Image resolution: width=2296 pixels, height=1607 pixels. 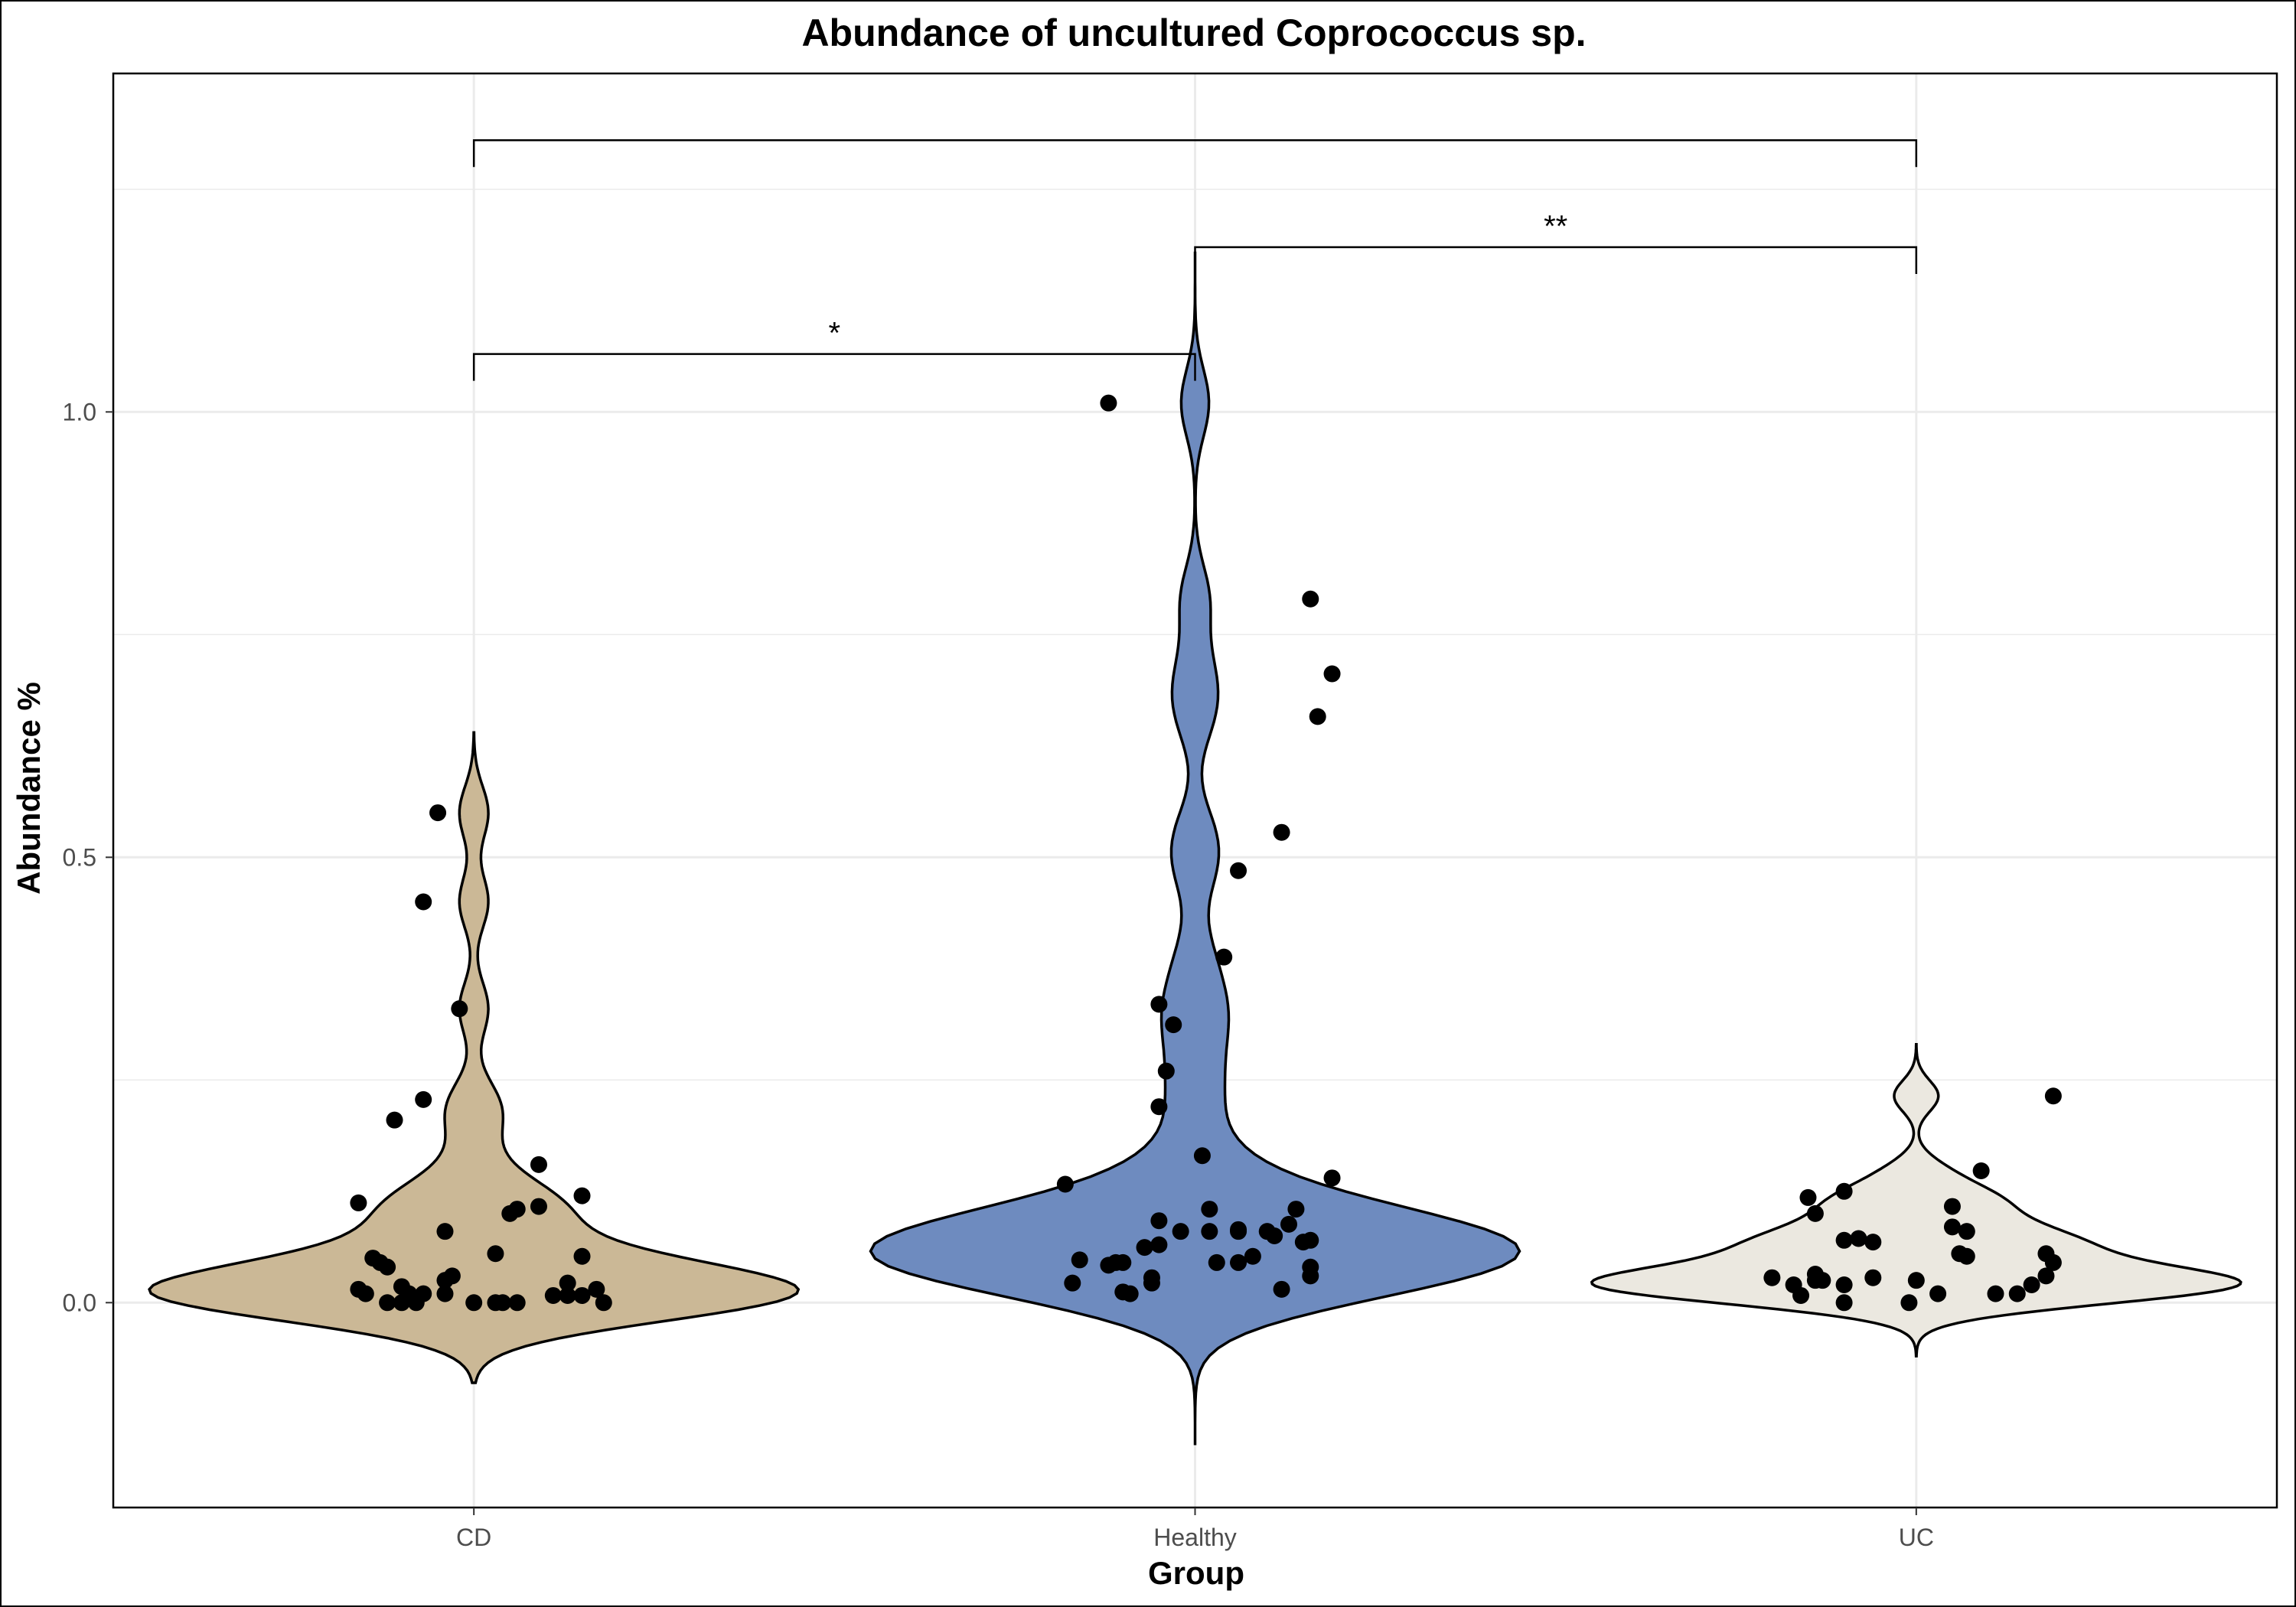 What do you see at coordinates (79, 857) in the screenshot?
I see `y-tick-label: 0.5` at bounding box center [79, 857].